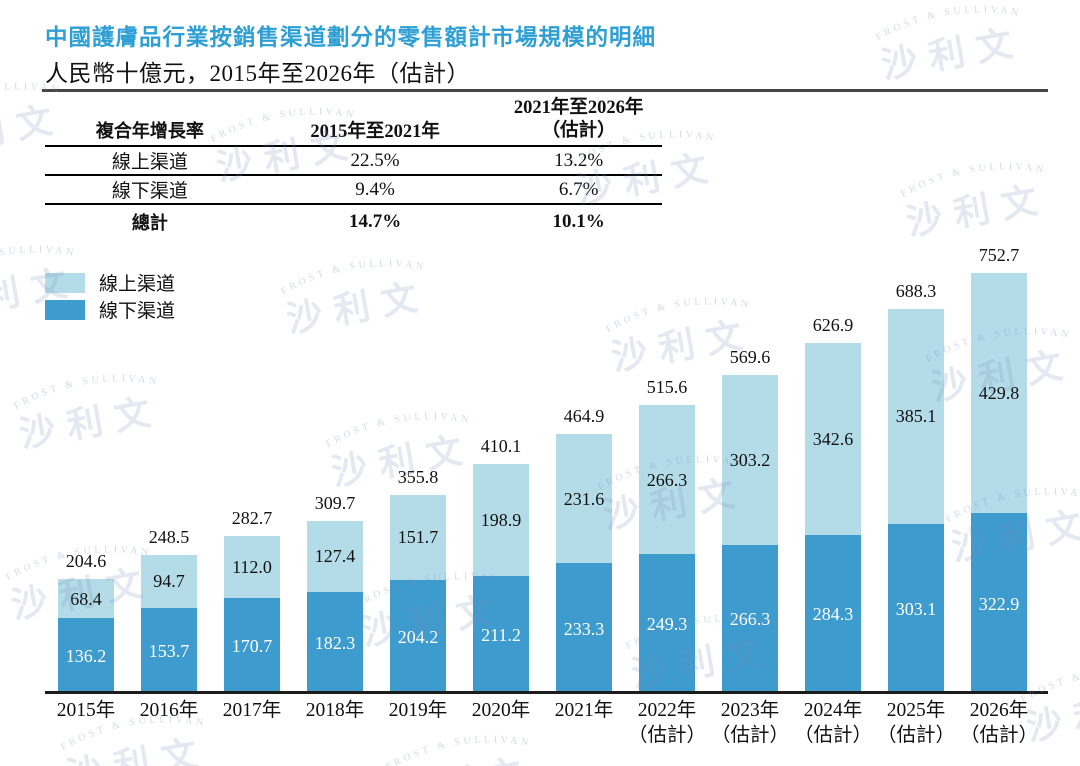 The width and height of the screenshot is (1080, 766). I want to click on offline-value-label: 204.2, so click(418, 636).